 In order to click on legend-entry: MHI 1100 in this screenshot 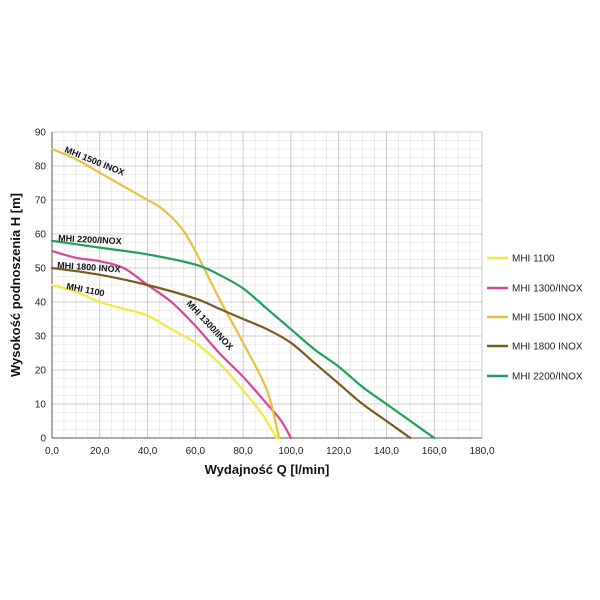, I will do `click(533, 259)`.